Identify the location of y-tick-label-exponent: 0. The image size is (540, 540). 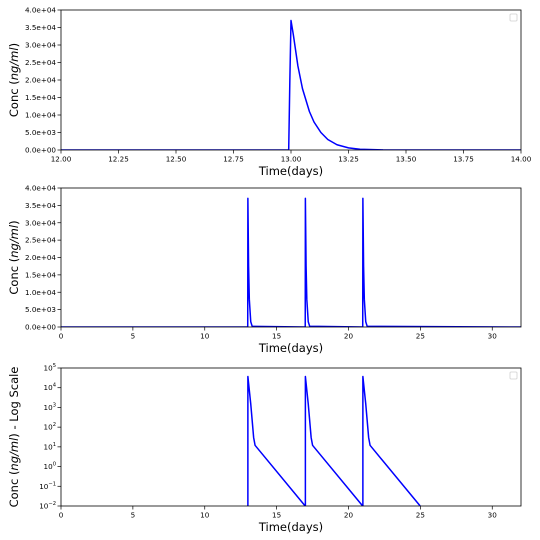
(54, 465).